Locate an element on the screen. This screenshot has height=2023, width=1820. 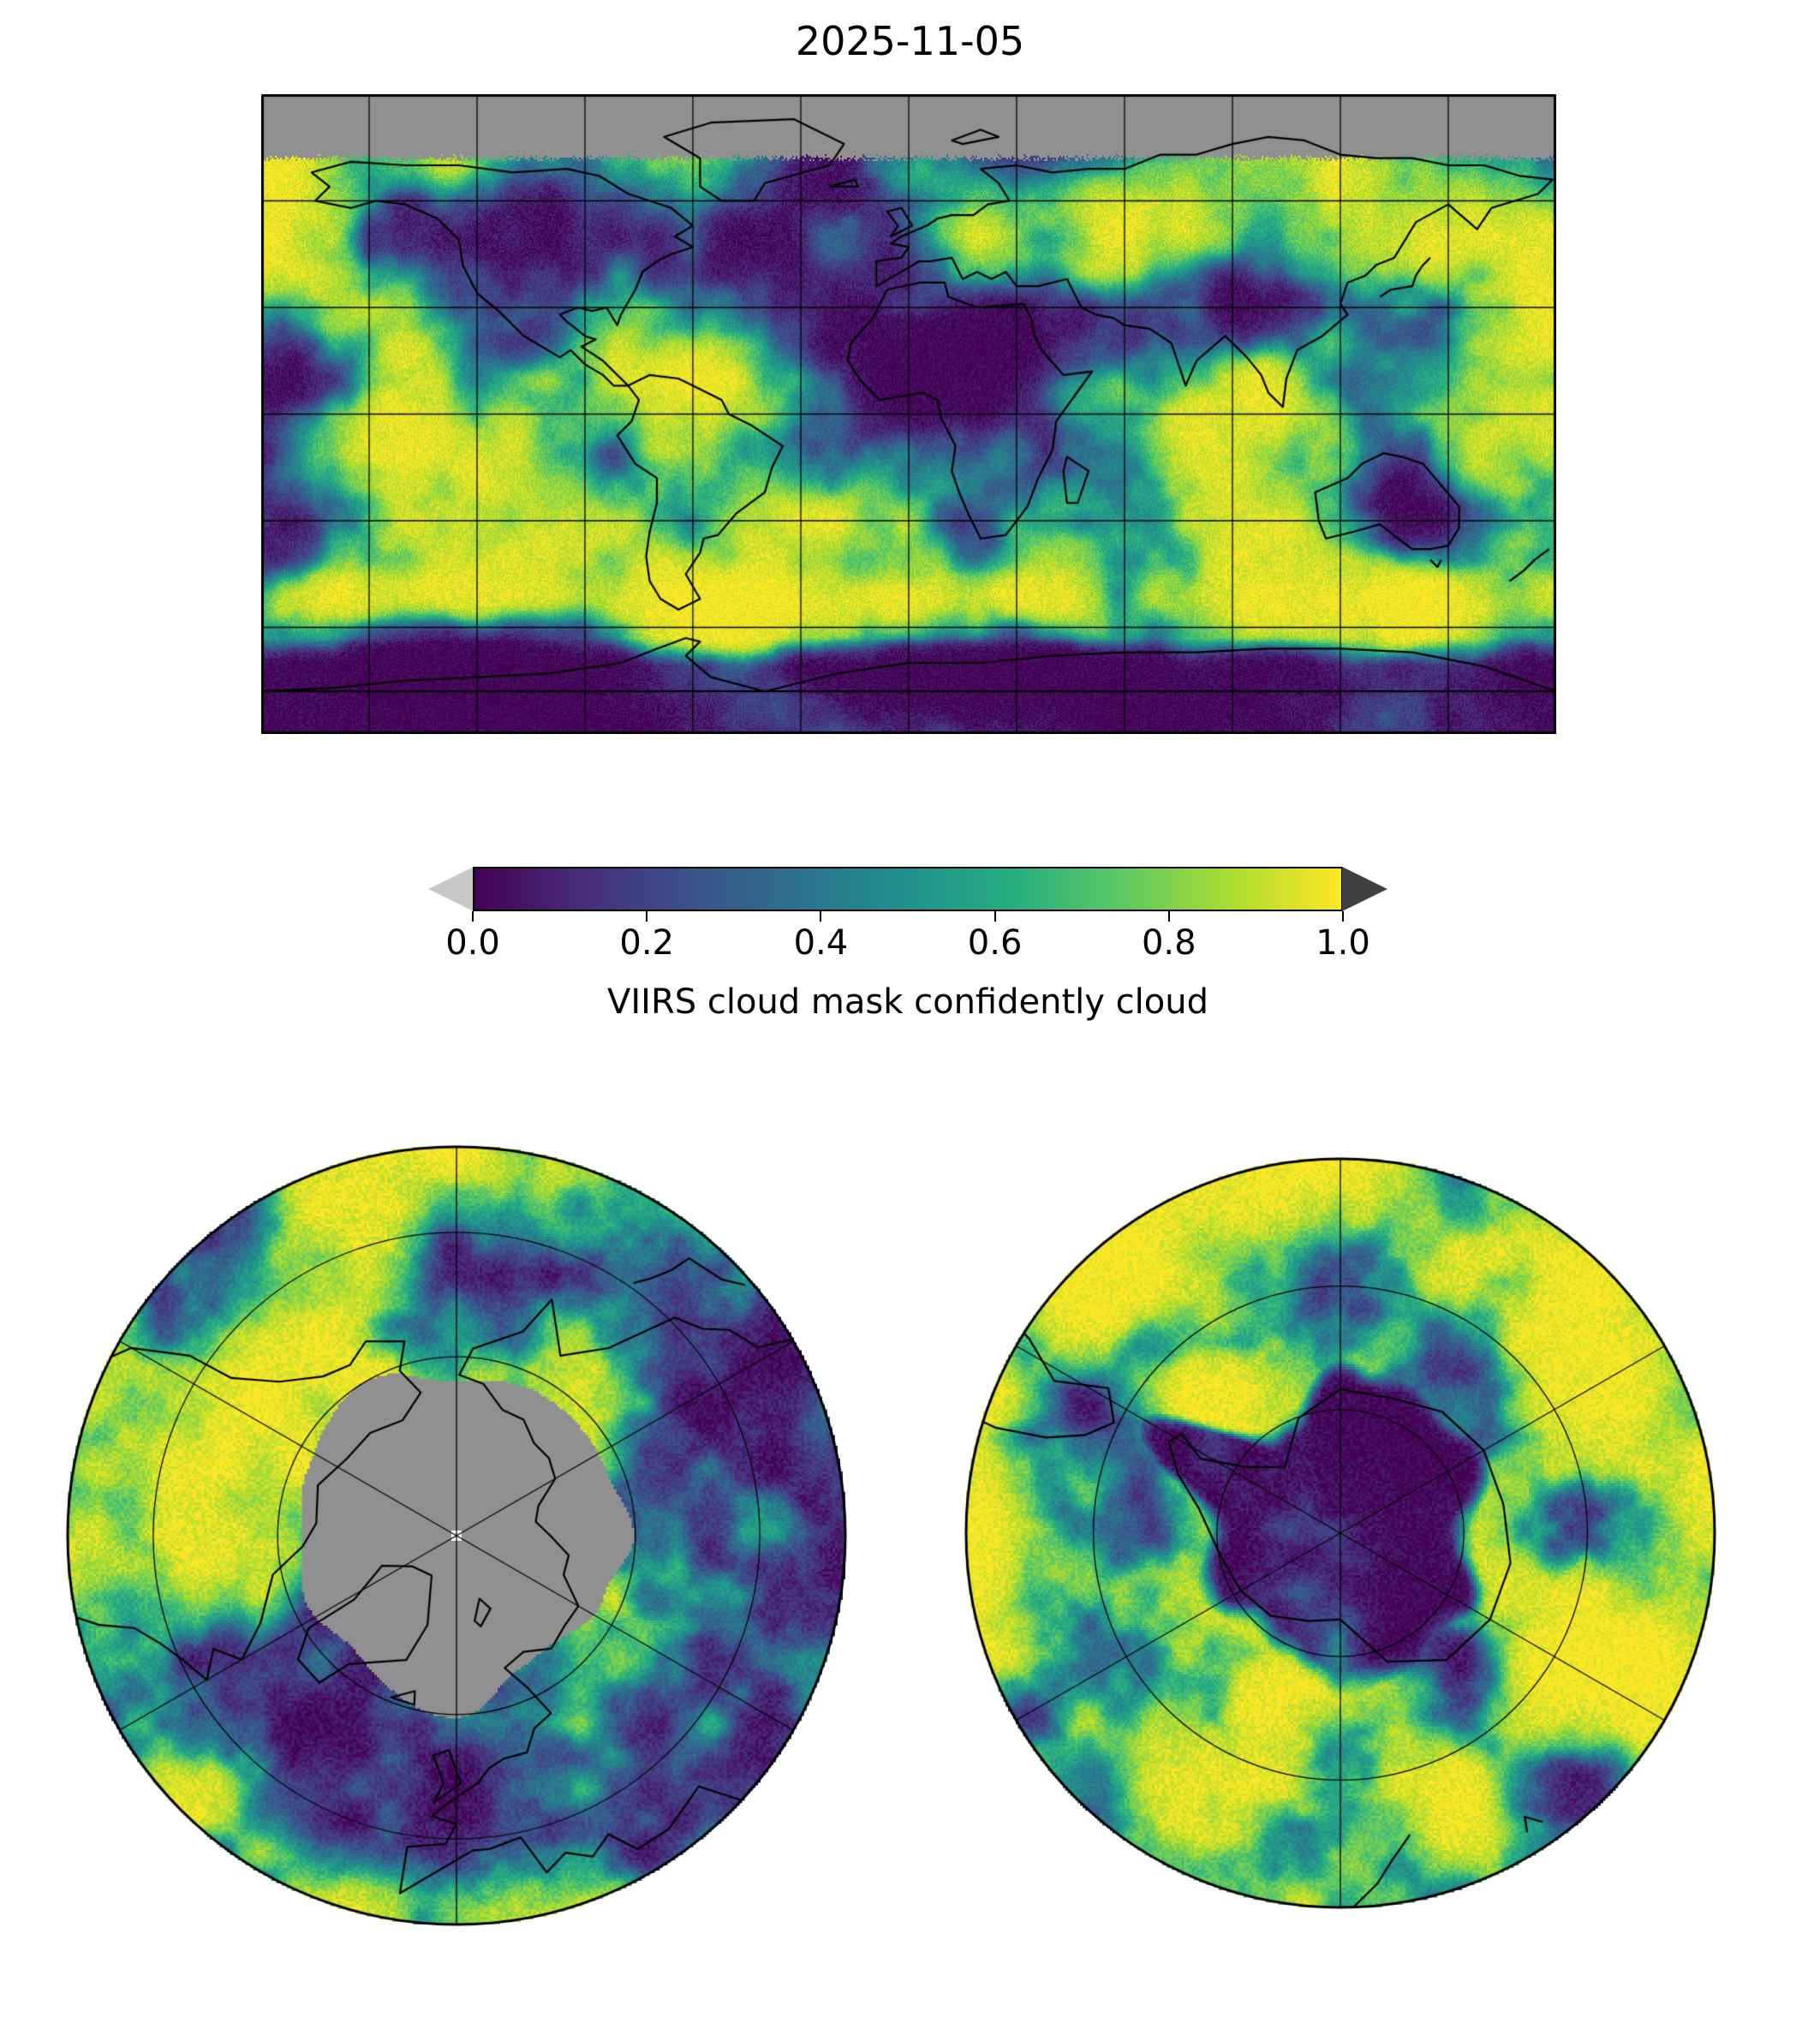
figure-title: 2025-11-05 is located at coordinates (910, 41).